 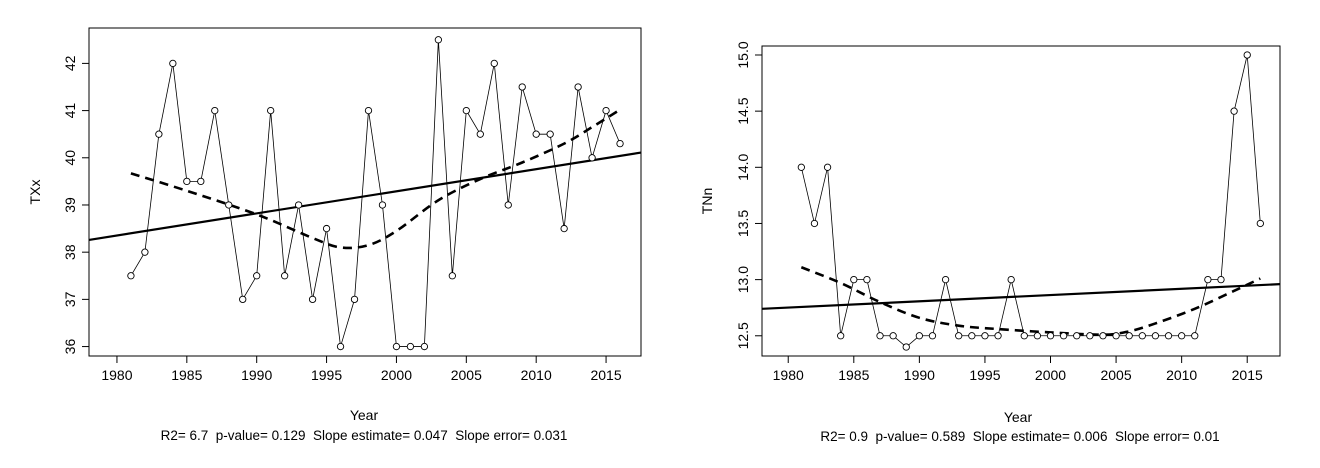 I want to click on smoothed-trend-curve, so click(x=1030, y=301).